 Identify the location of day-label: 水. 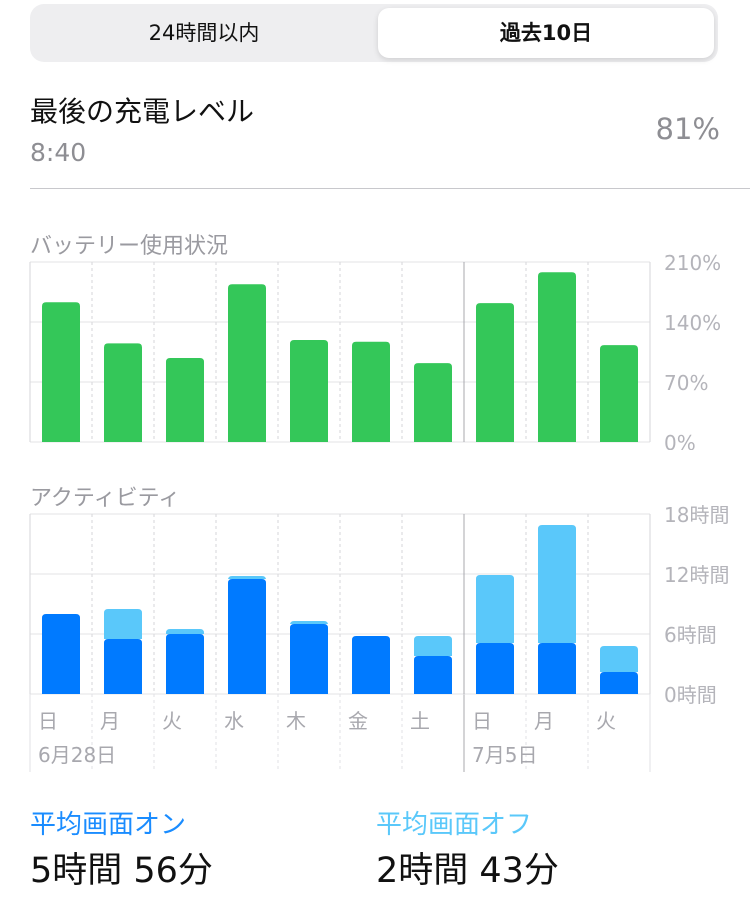
(234, 721).